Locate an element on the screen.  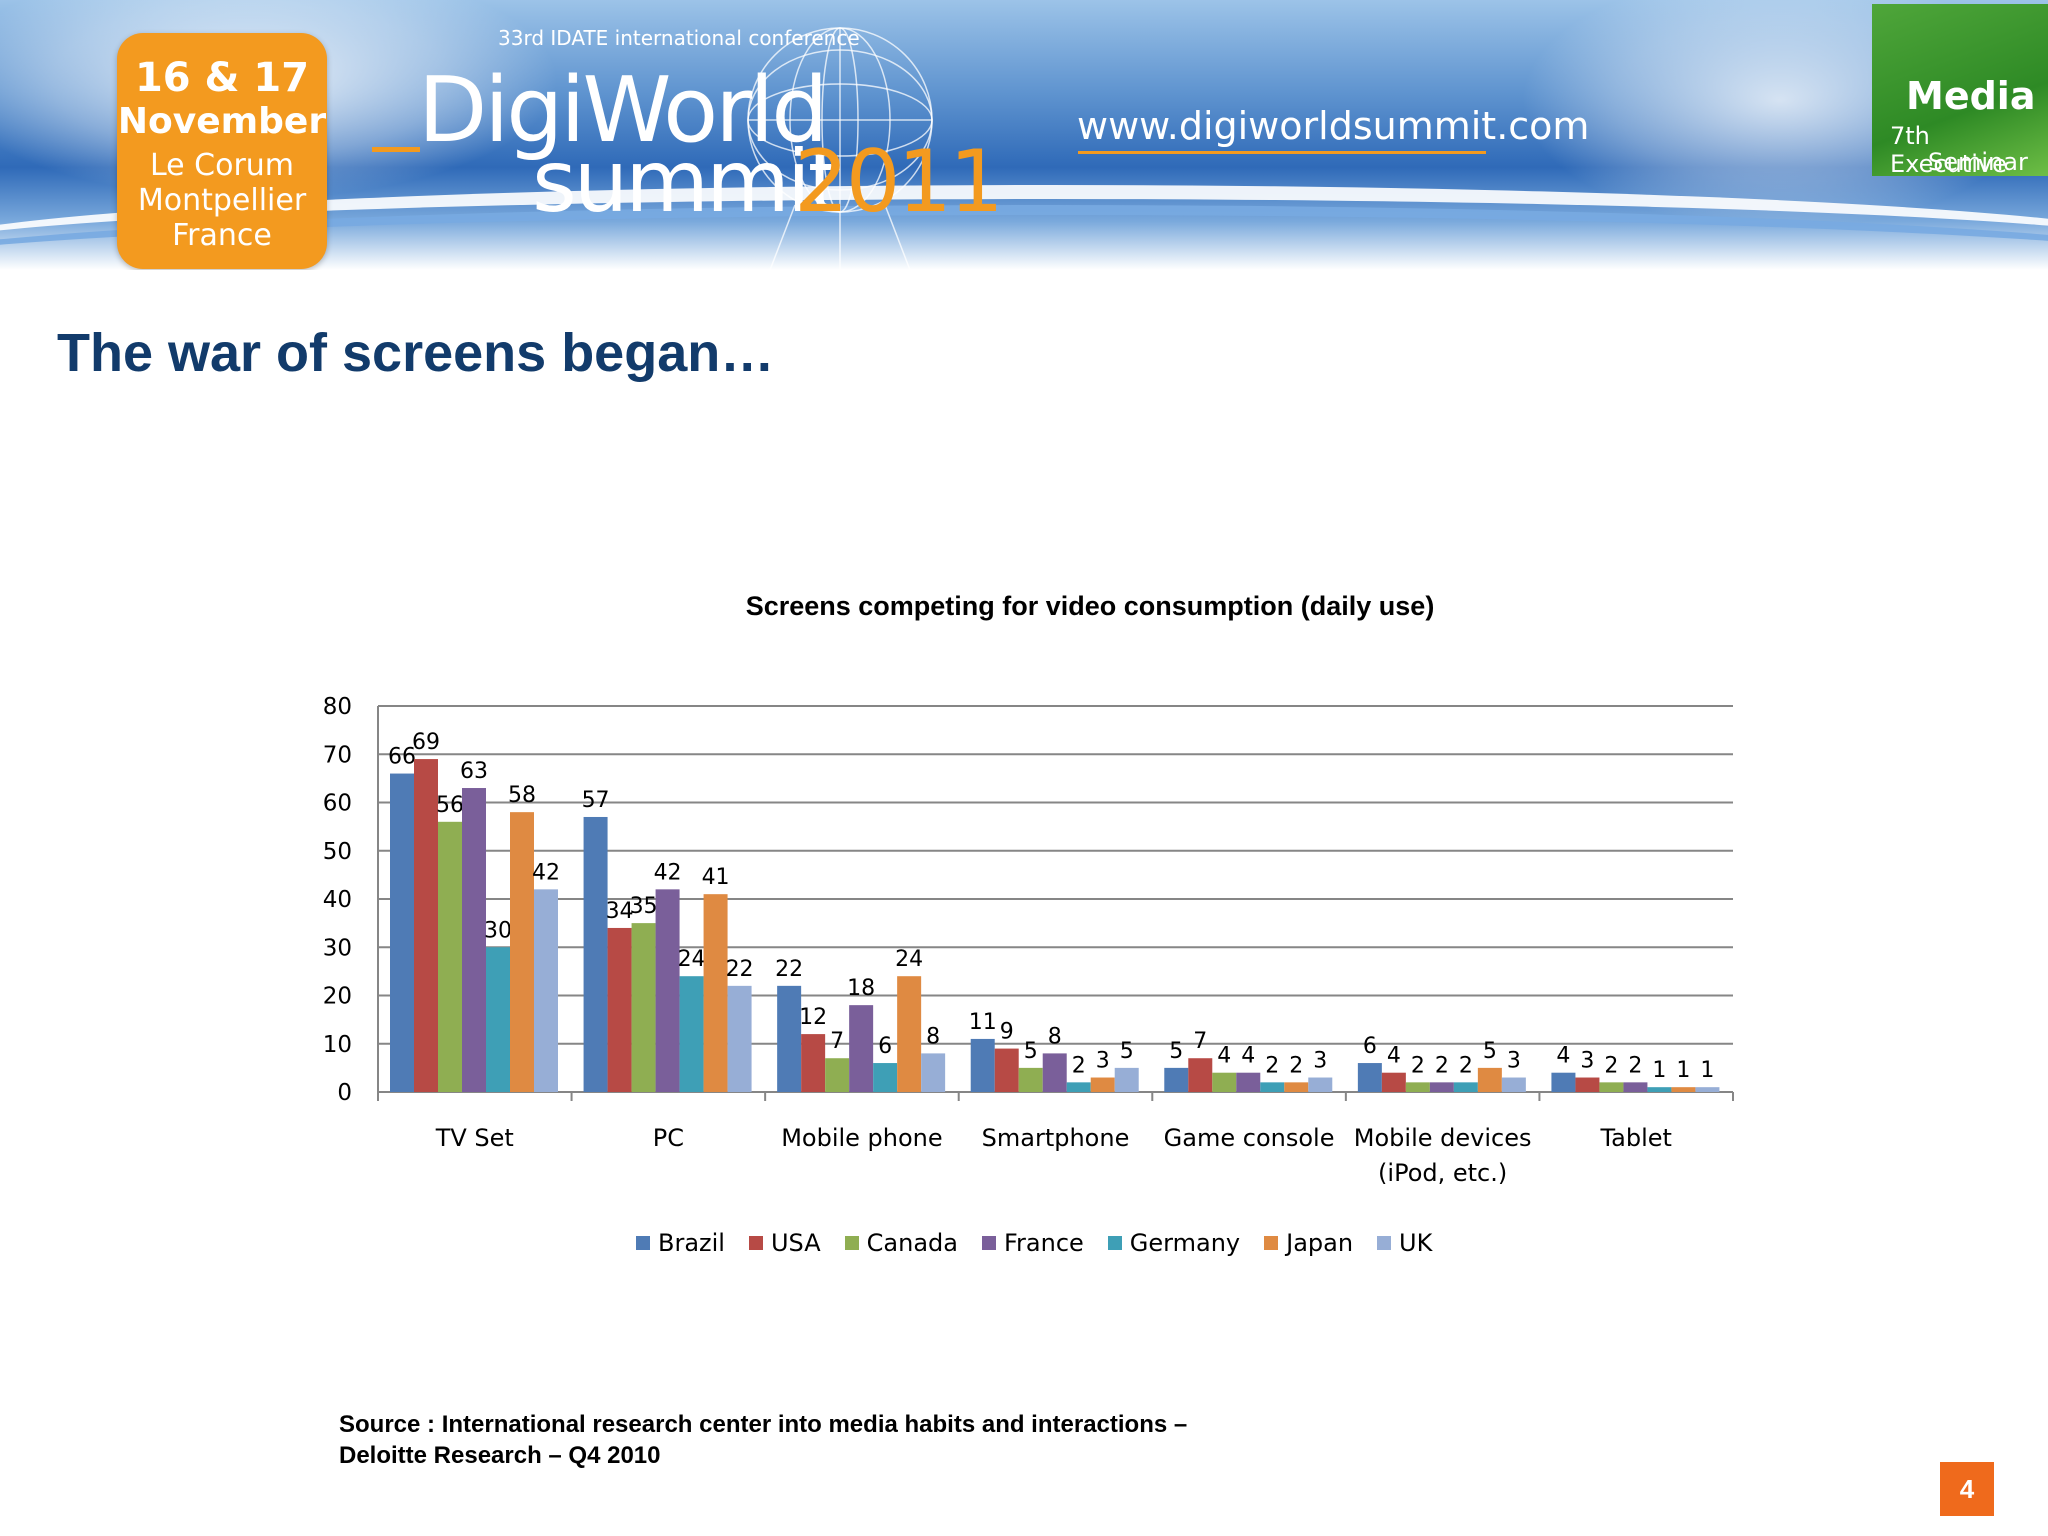
y-tick-label: 60 is located at coordinates (337, 804).